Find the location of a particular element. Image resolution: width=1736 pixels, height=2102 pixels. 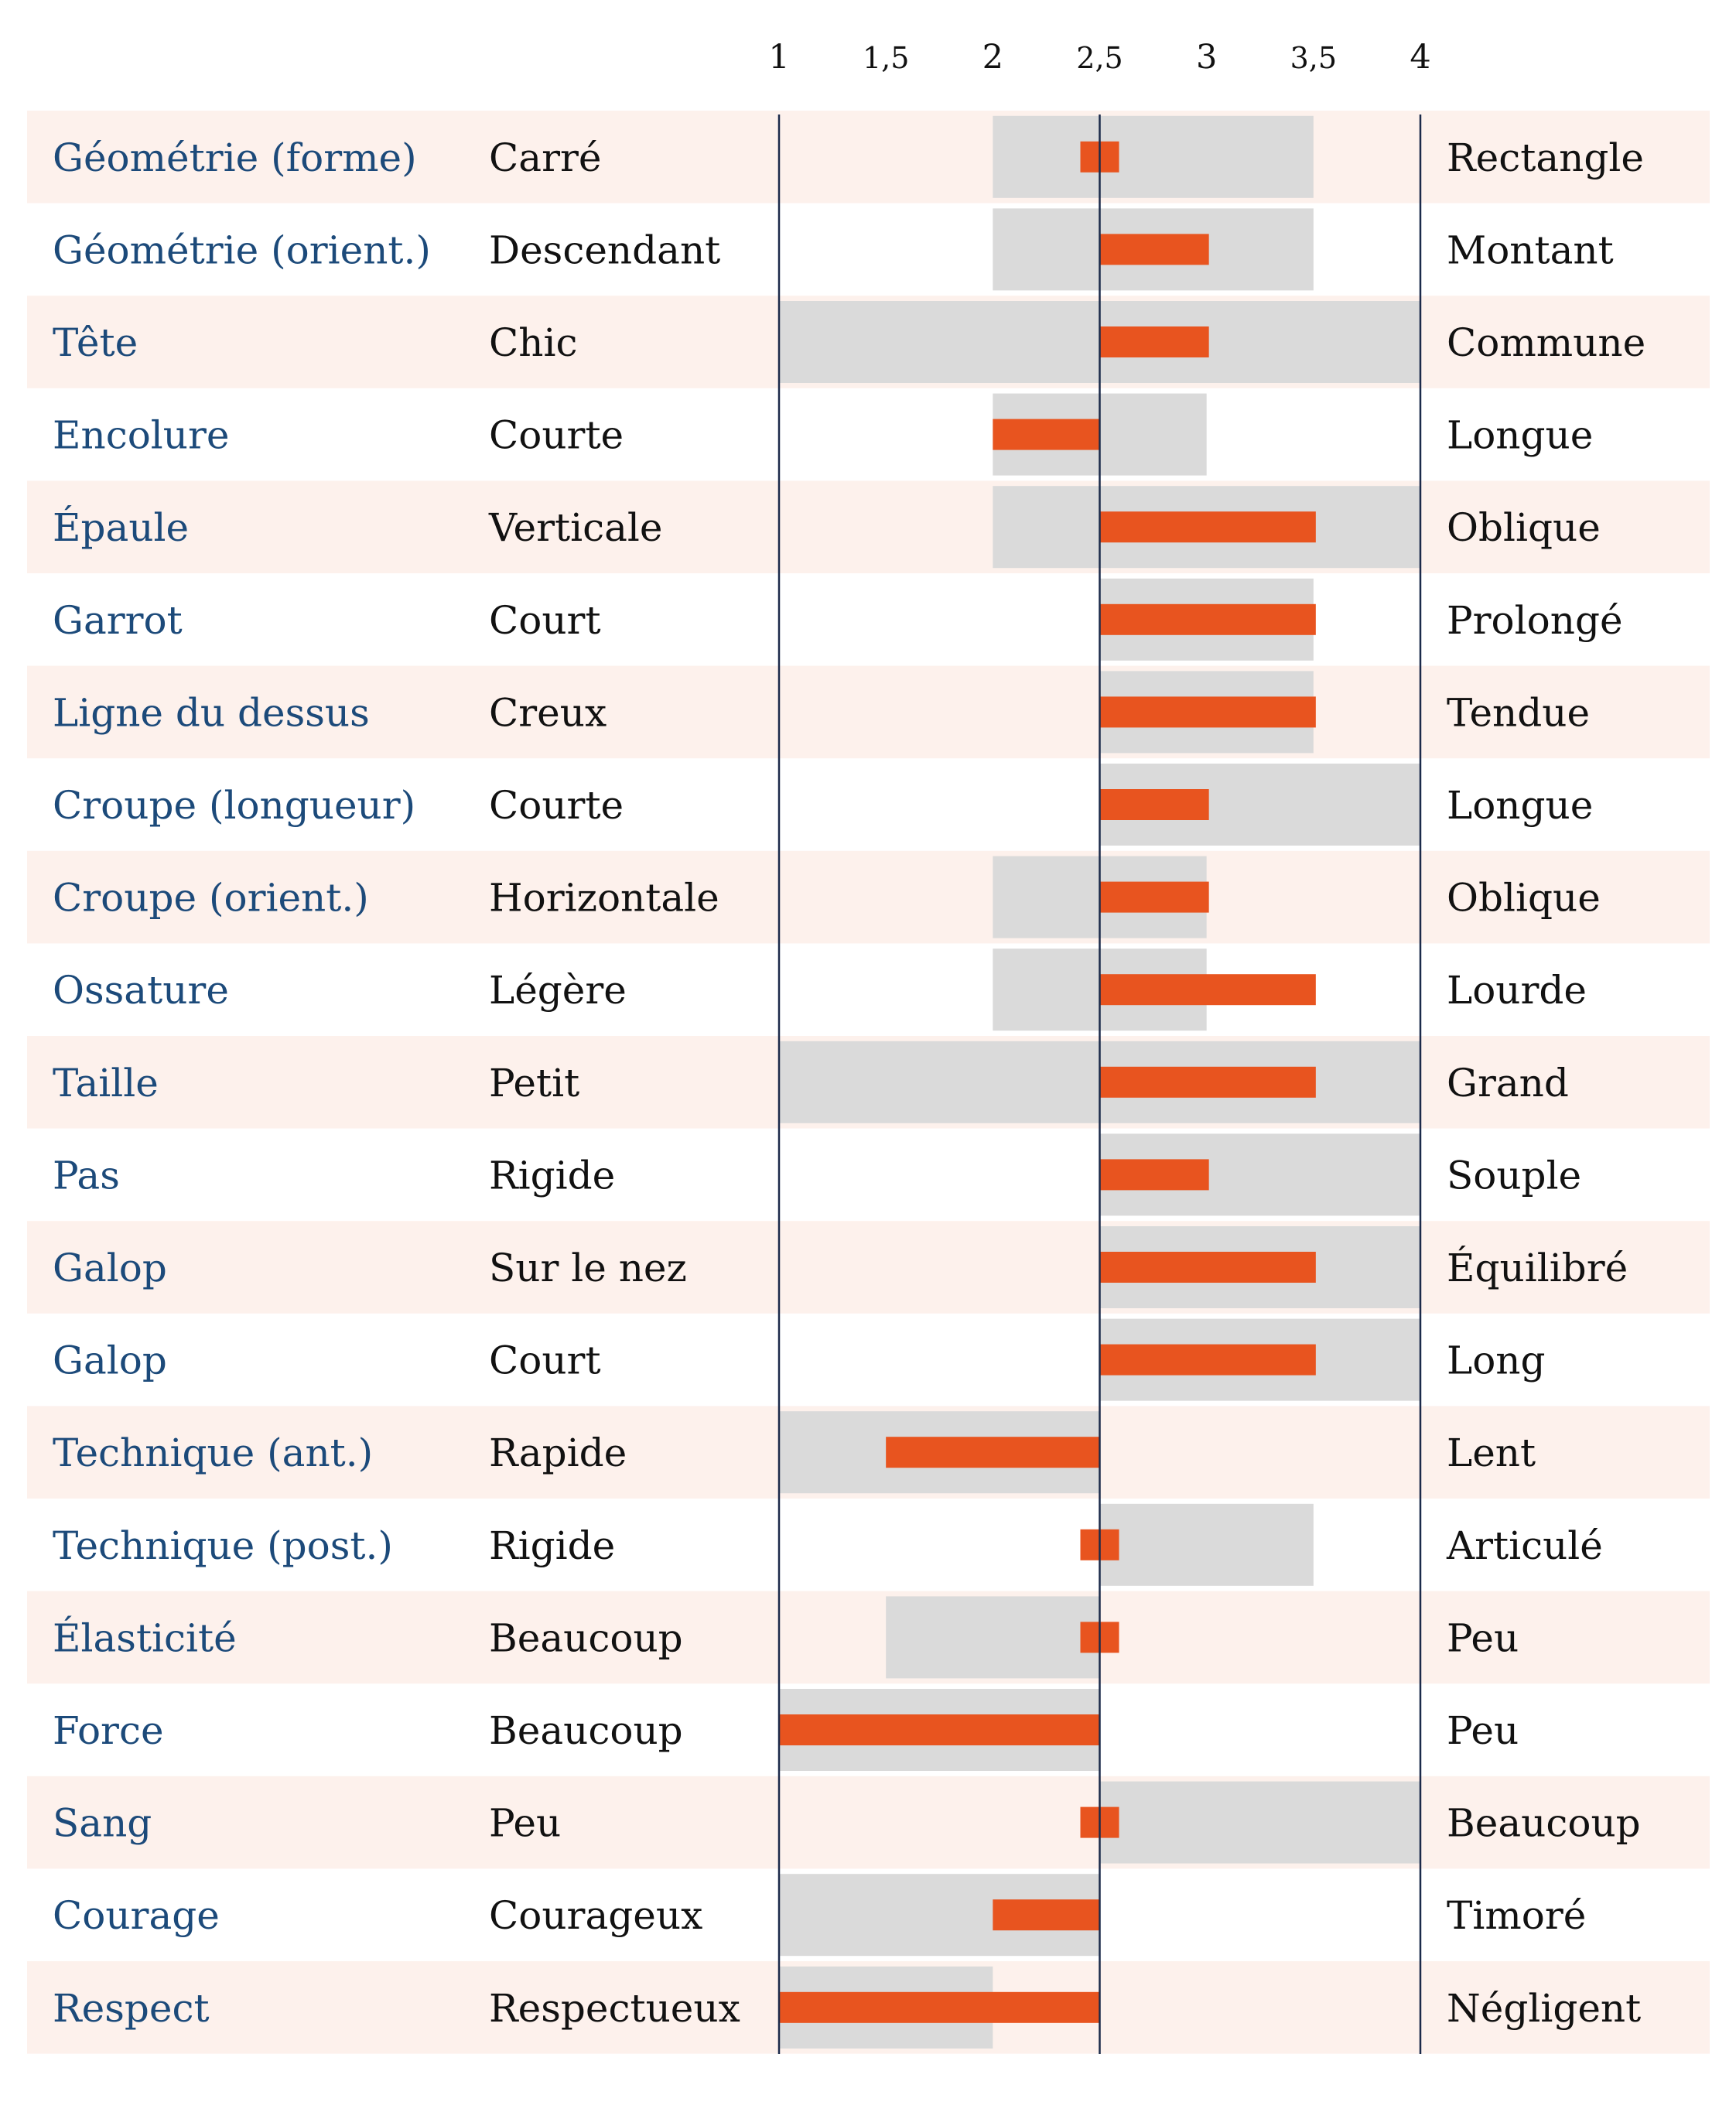

right-pole-label: Articulé is located at coordinates (1524, 1545).